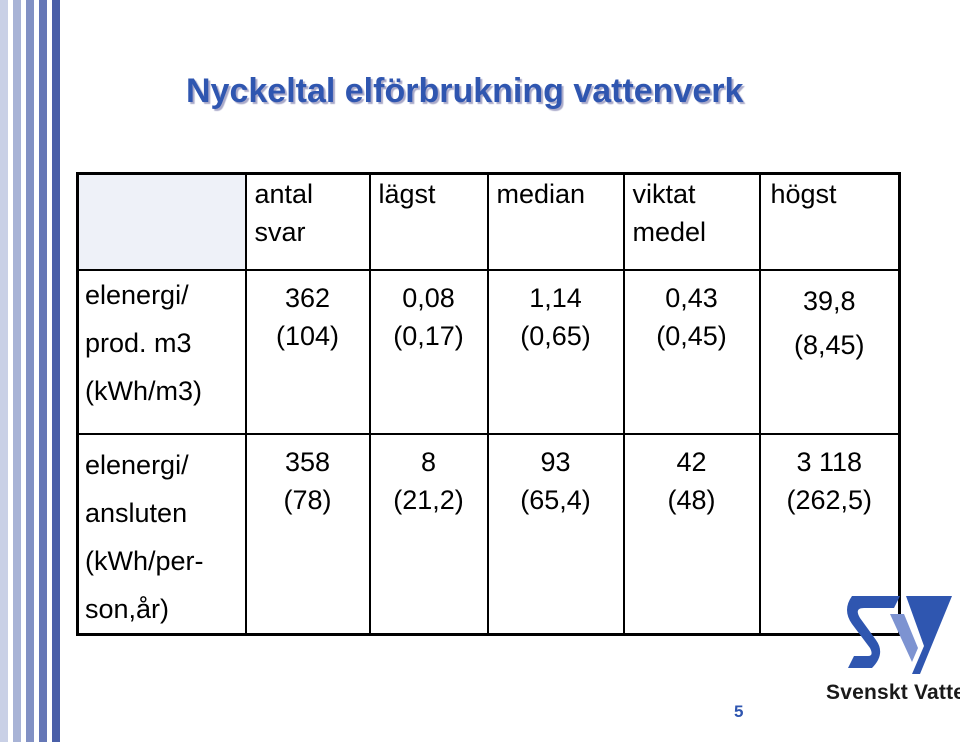 This screenshot has width=960, height=742. I want to click on table-cell: 0,08 (0,17), so click(428, 351).